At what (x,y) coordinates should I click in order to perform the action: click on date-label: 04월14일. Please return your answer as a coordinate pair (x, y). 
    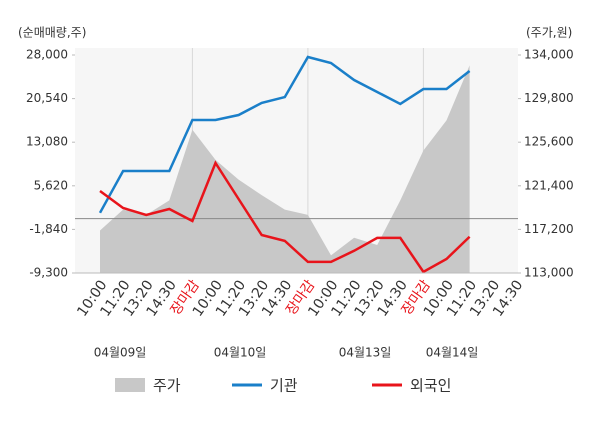
    Looking at the image, I should click on (452, 353).